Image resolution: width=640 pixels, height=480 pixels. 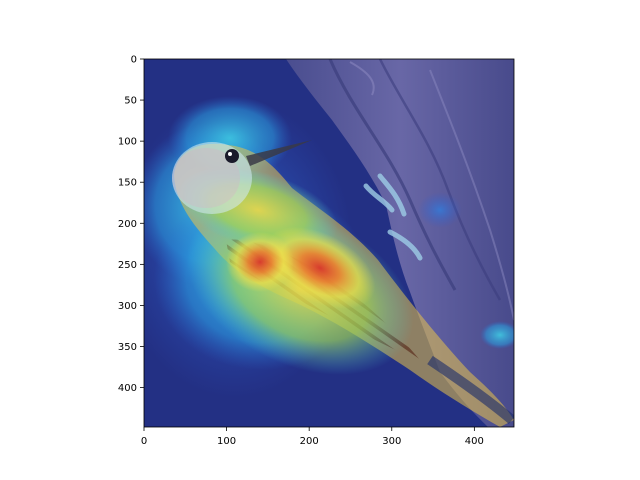 What do you see at coordinates (144, 441) in the screenshot?
I see `x-tick-label: 0` at bounding box center [144, 441].